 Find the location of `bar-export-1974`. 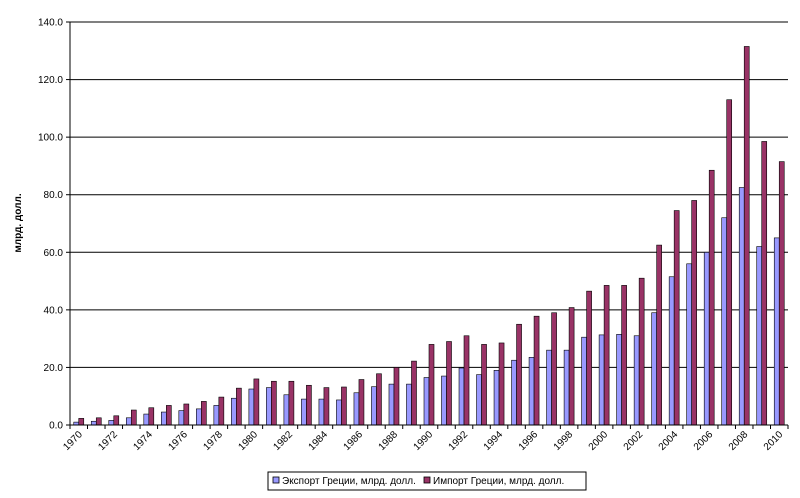

bar-export-1974 is located at coordinates (146, 419).